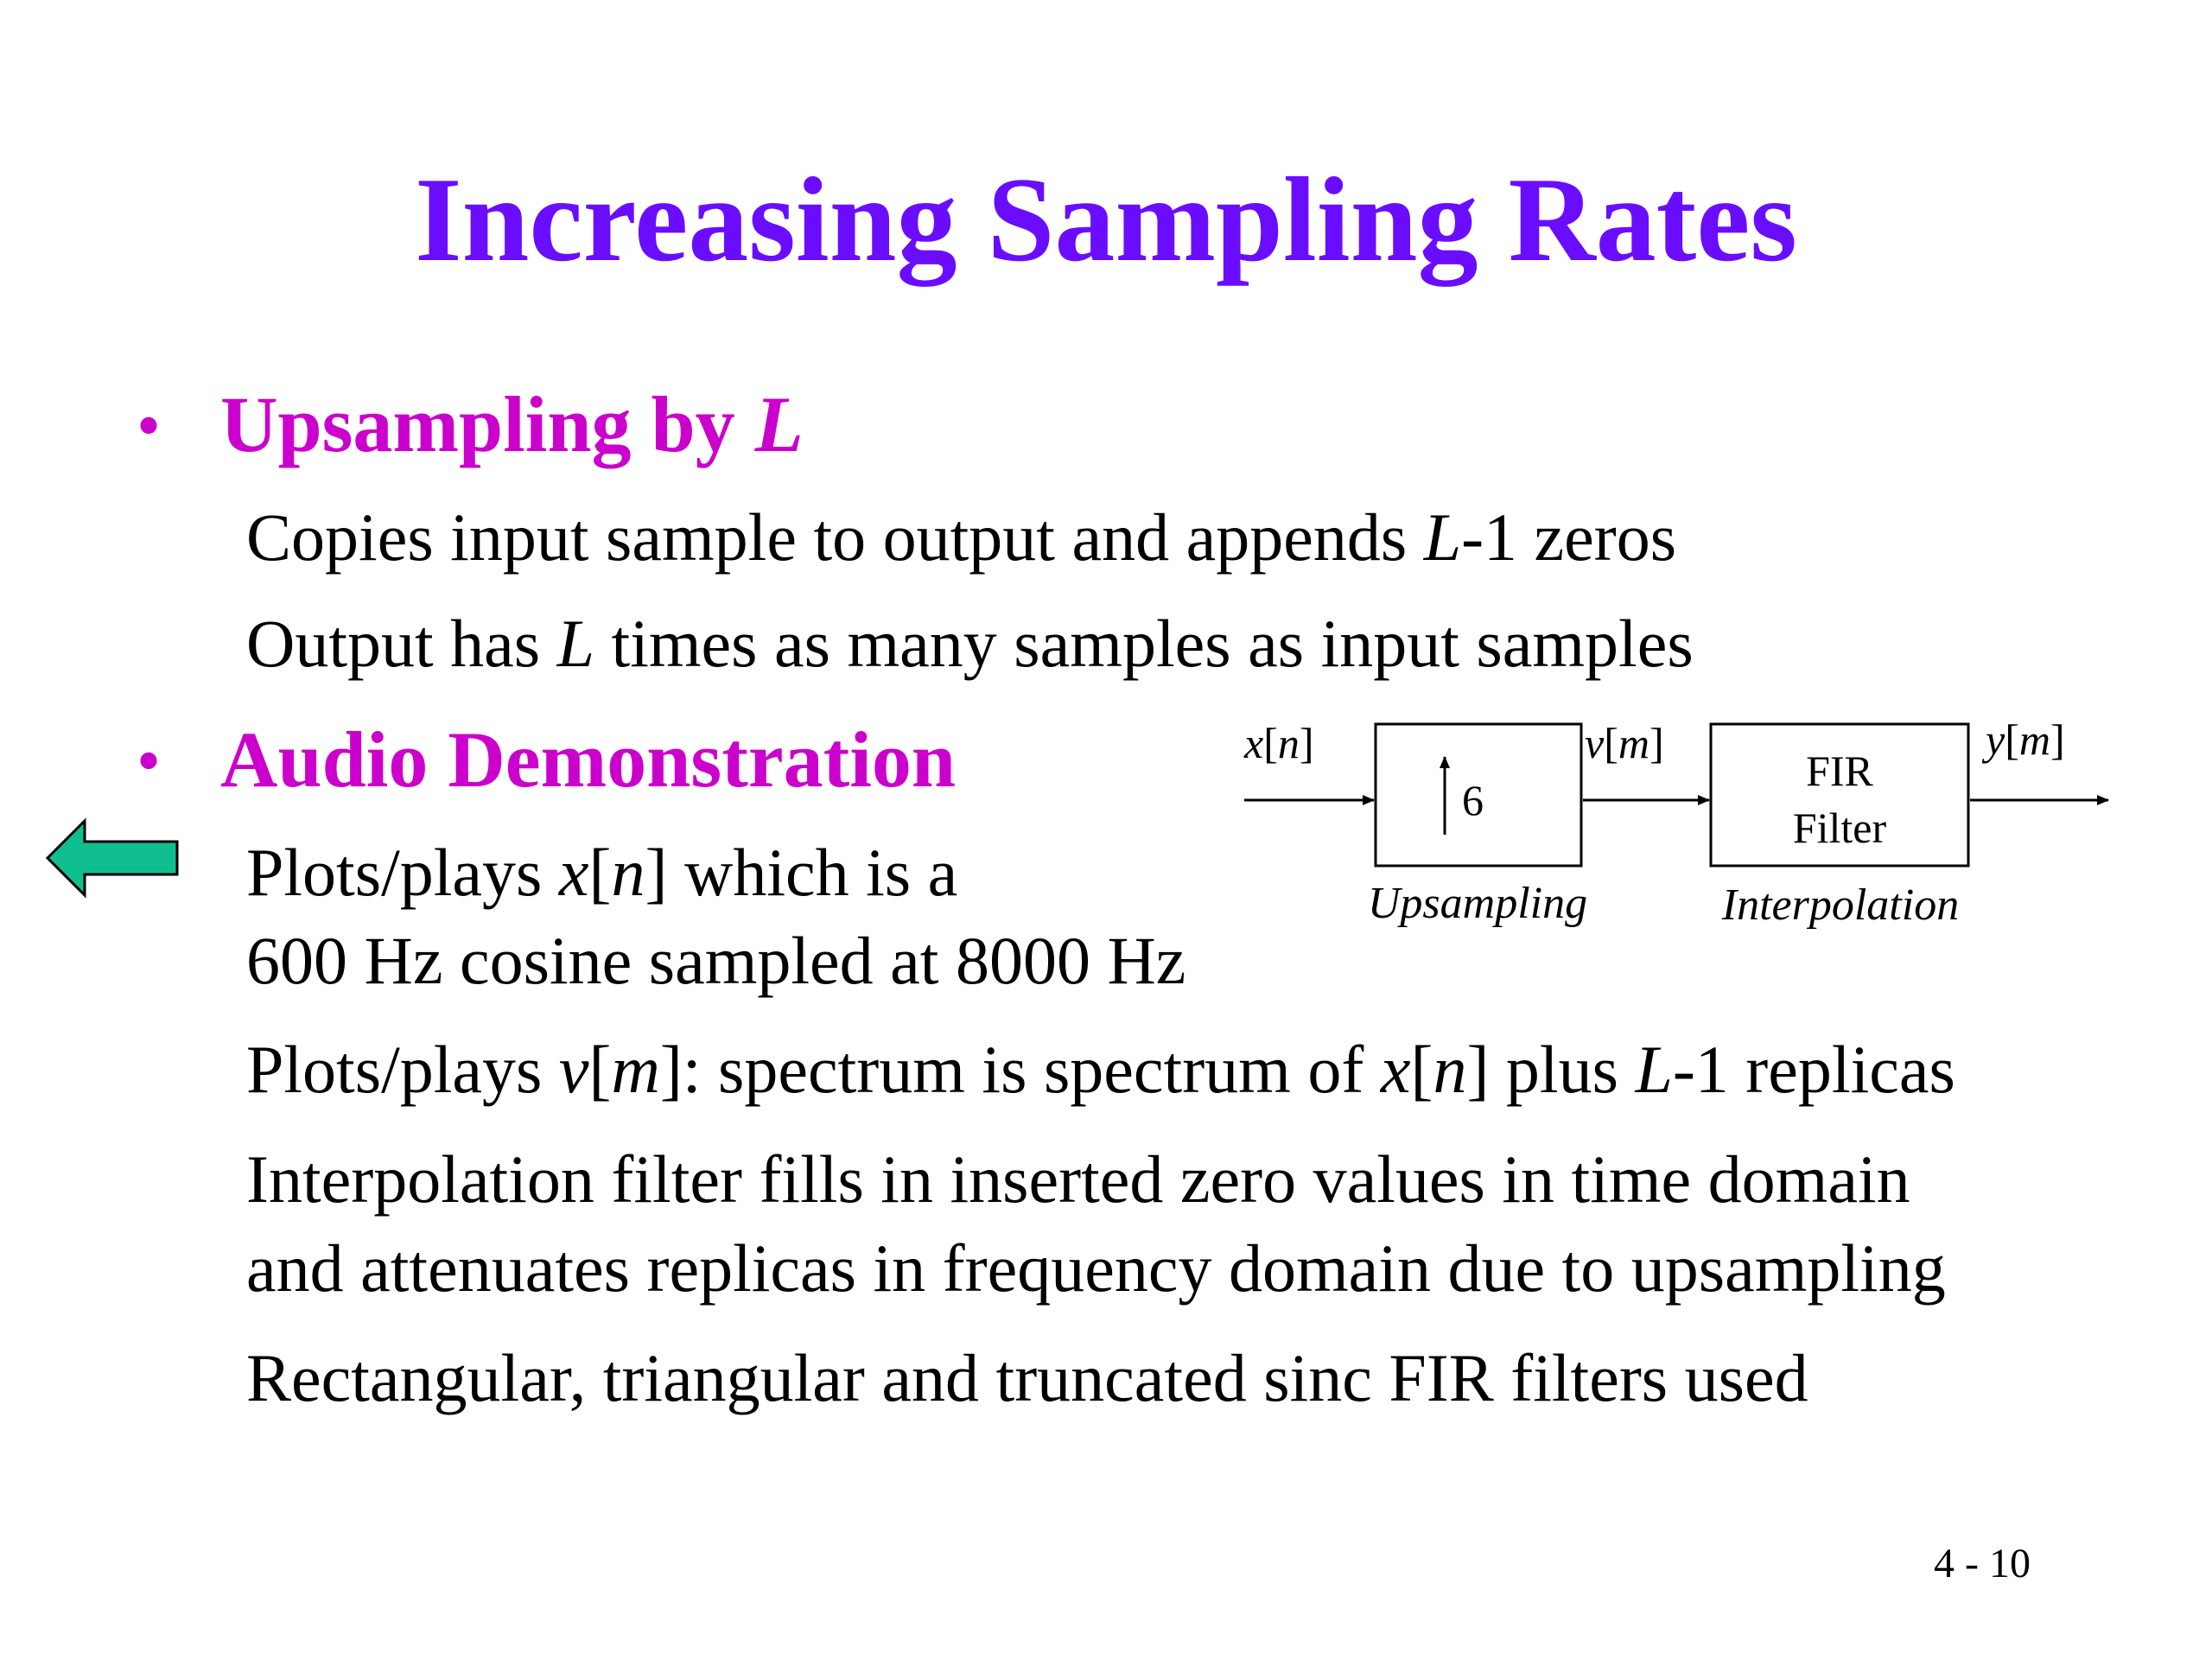 The image size is (2212, 1659). Describe the element at coordinates (1813, 1069) in the screenshot. I see `text-run: -1 replicas` at that location.